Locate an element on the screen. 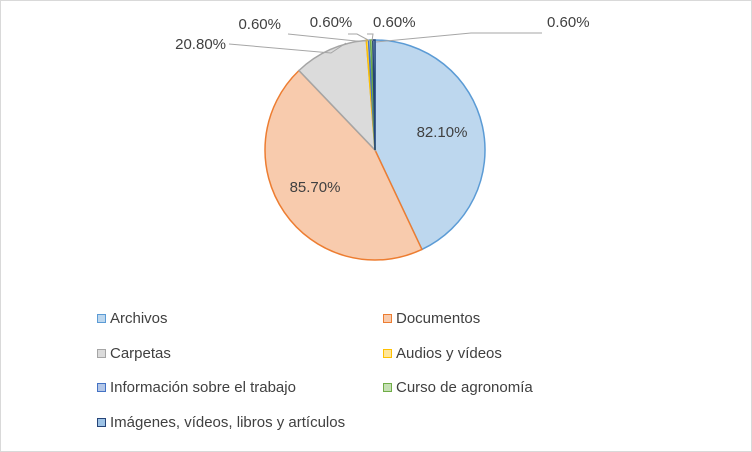 This screenshot has width=752, height=452. legend-item-1: Documentos is located at coordinates (431, 318).